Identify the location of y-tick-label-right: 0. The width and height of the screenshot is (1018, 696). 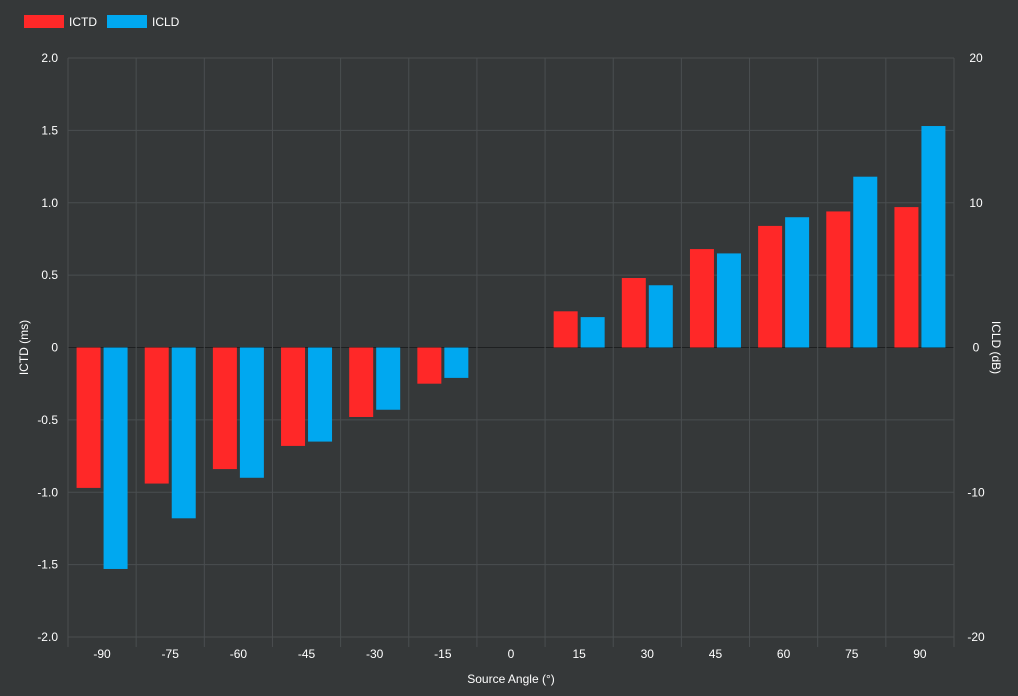
(976, 348).